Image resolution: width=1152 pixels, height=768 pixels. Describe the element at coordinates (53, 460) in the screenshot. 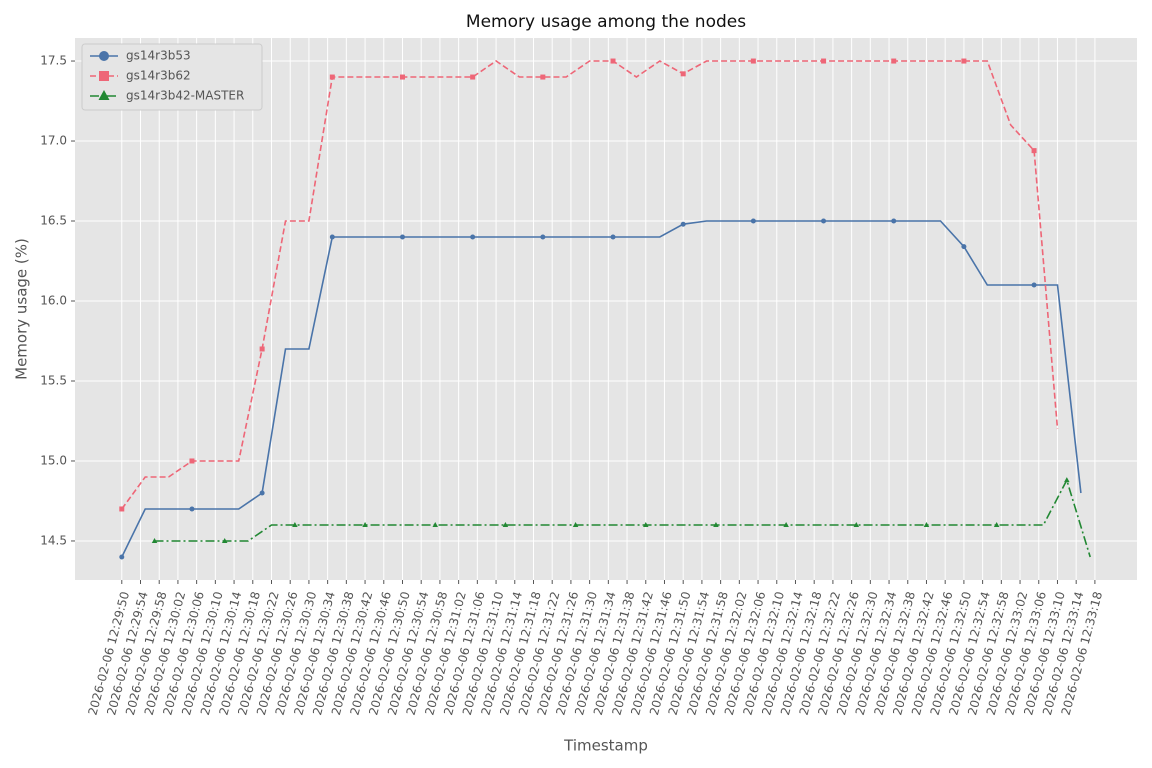

I see `y-tick-label: 15.0` at that location.